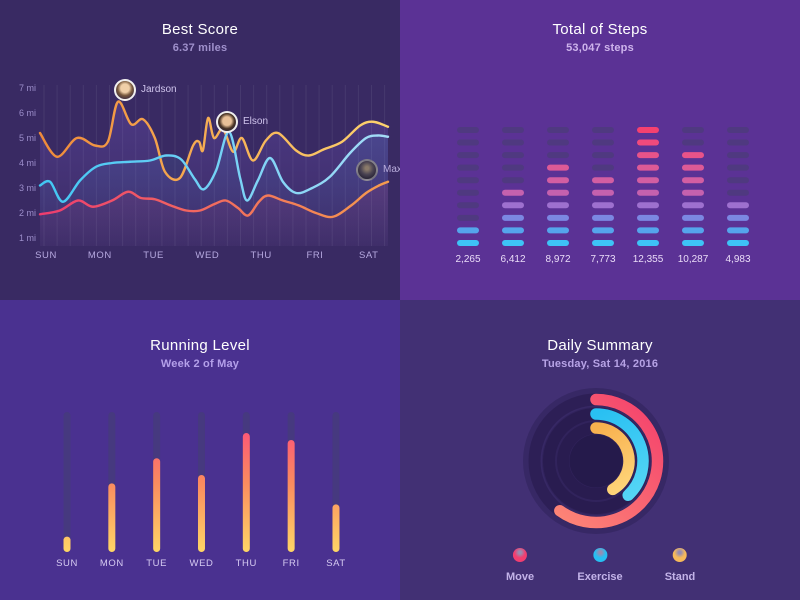 This screenshot has height=600, width=800. What do you see at coordinates (680, 577) in the screenshot?
I see `legend-label: Stand` at bounding box center [680, 577].